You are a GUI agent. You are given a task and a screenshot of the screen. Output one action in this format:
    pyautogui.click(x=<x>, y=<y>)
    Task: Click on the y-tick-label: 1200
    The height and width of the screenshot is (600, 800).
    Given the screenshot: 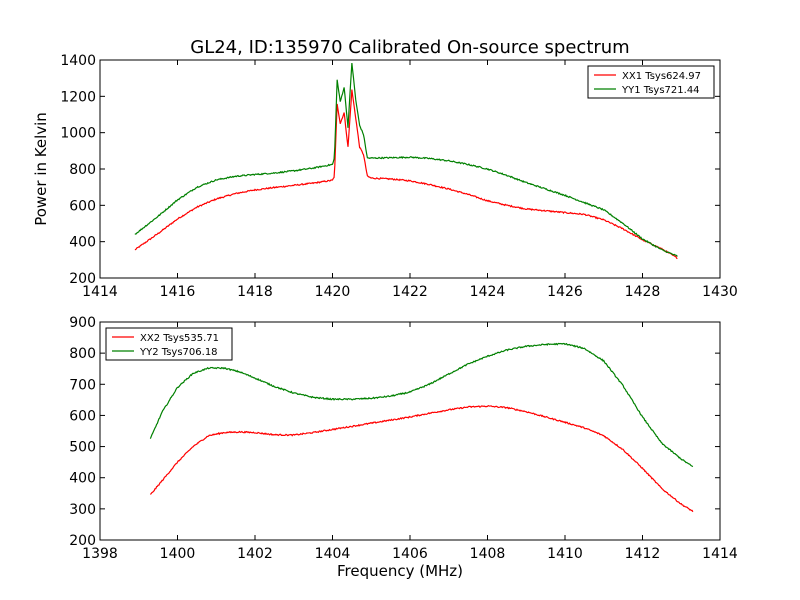 What is the action you would take?
    pyautogui.click(x=78, y=97)
    